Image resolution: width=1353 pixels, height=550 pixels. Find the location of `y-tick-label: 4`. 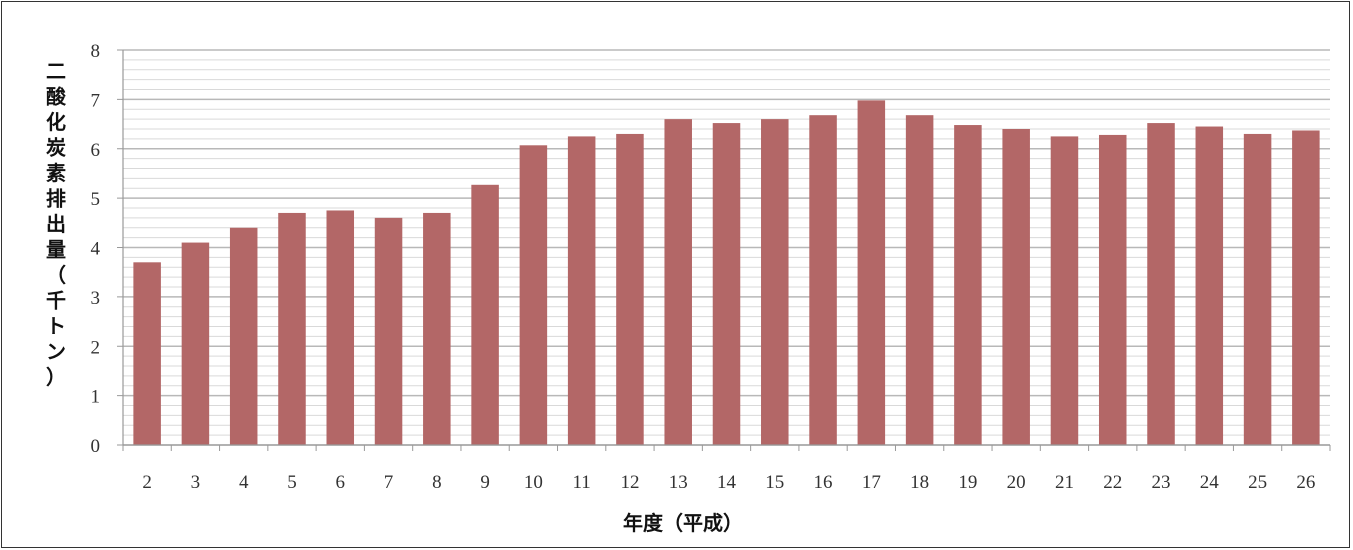

y-tick-label: 4 is located at coordinates (96, 249).